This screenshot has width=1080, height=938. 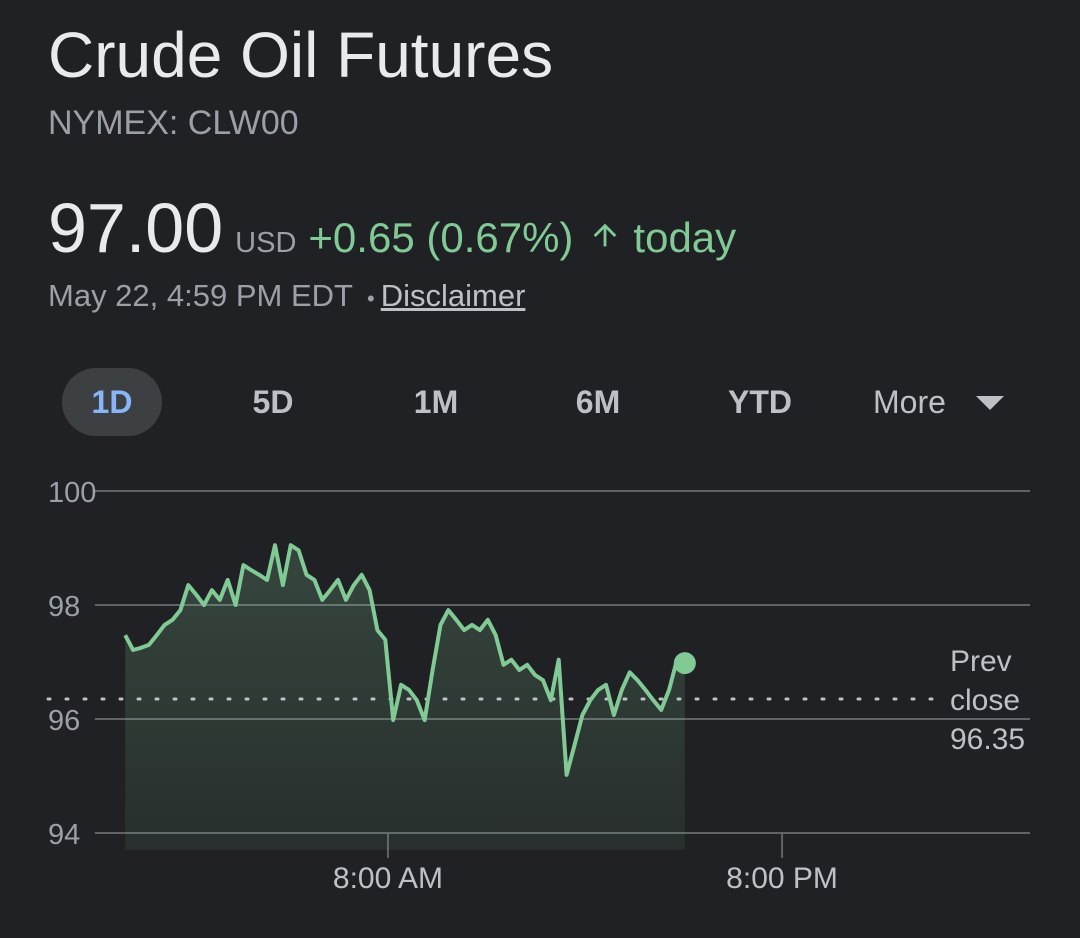 I want to click on y-tick-label: 96, so click(x=64, y=721).